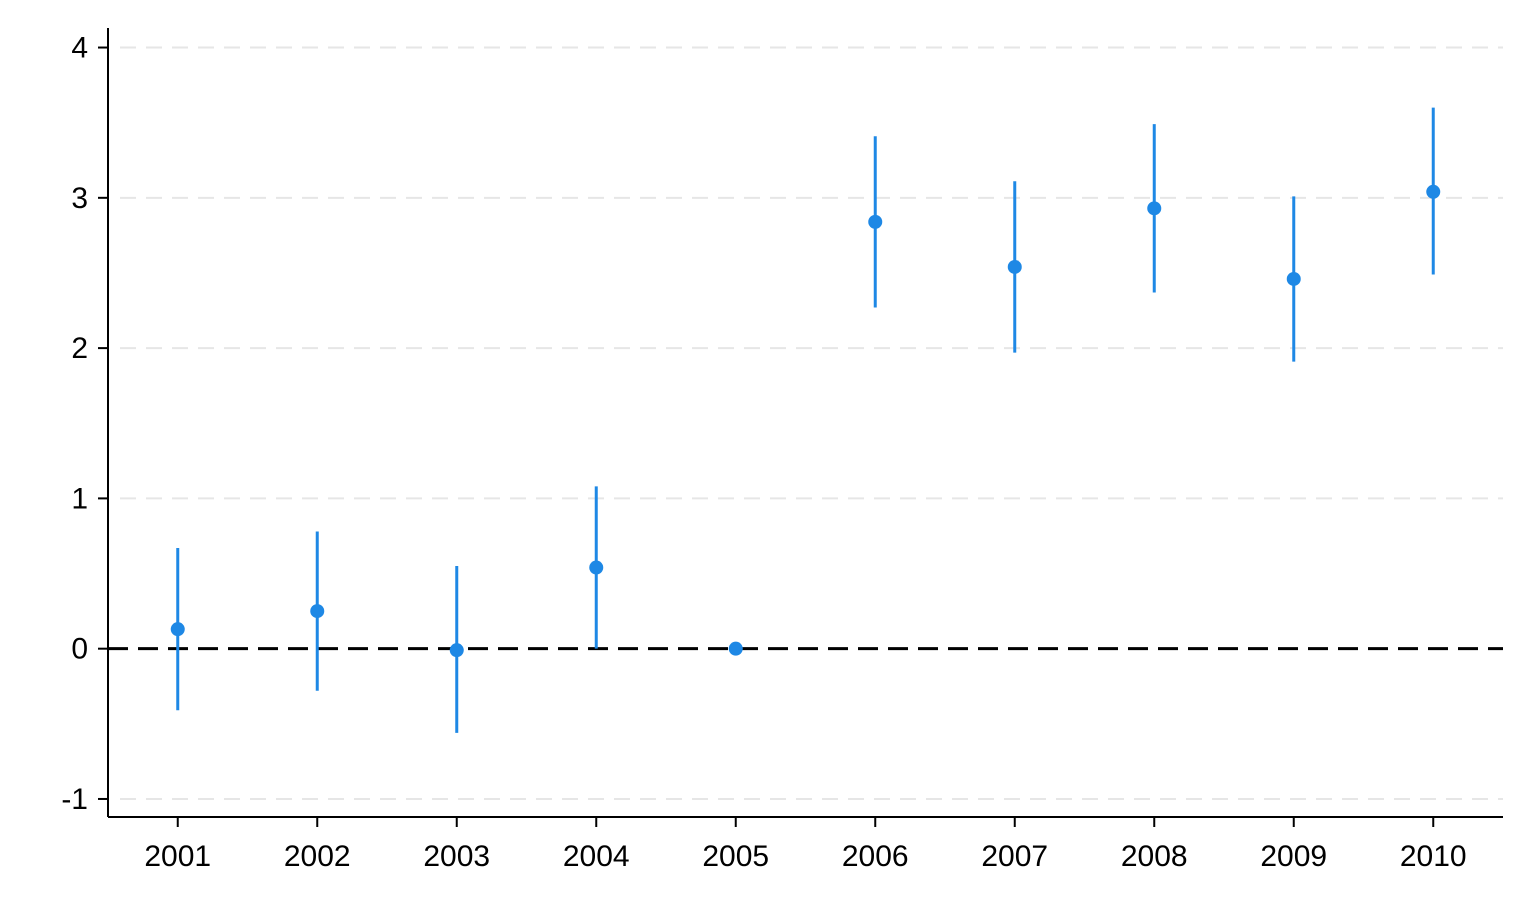  What do you see at coordinates (1433, 856) in the screenshot?
I see `x-tick-label: 2010` at bounding box center [1433, 856].